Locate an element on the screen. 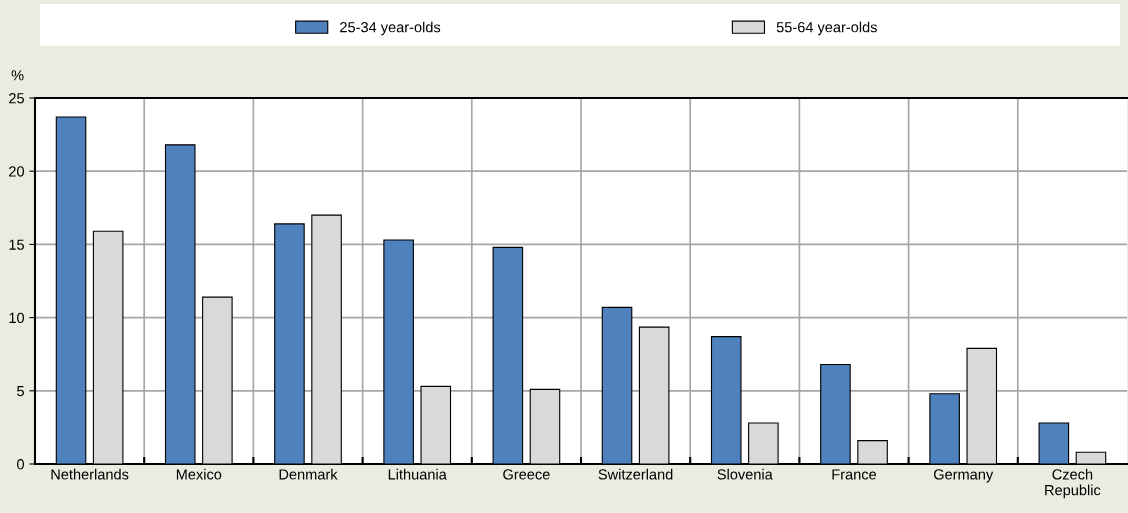 The width and height of the screenshot is (1128, 513). x-tick-label: Switzerland is located at coordinates (635, 474).